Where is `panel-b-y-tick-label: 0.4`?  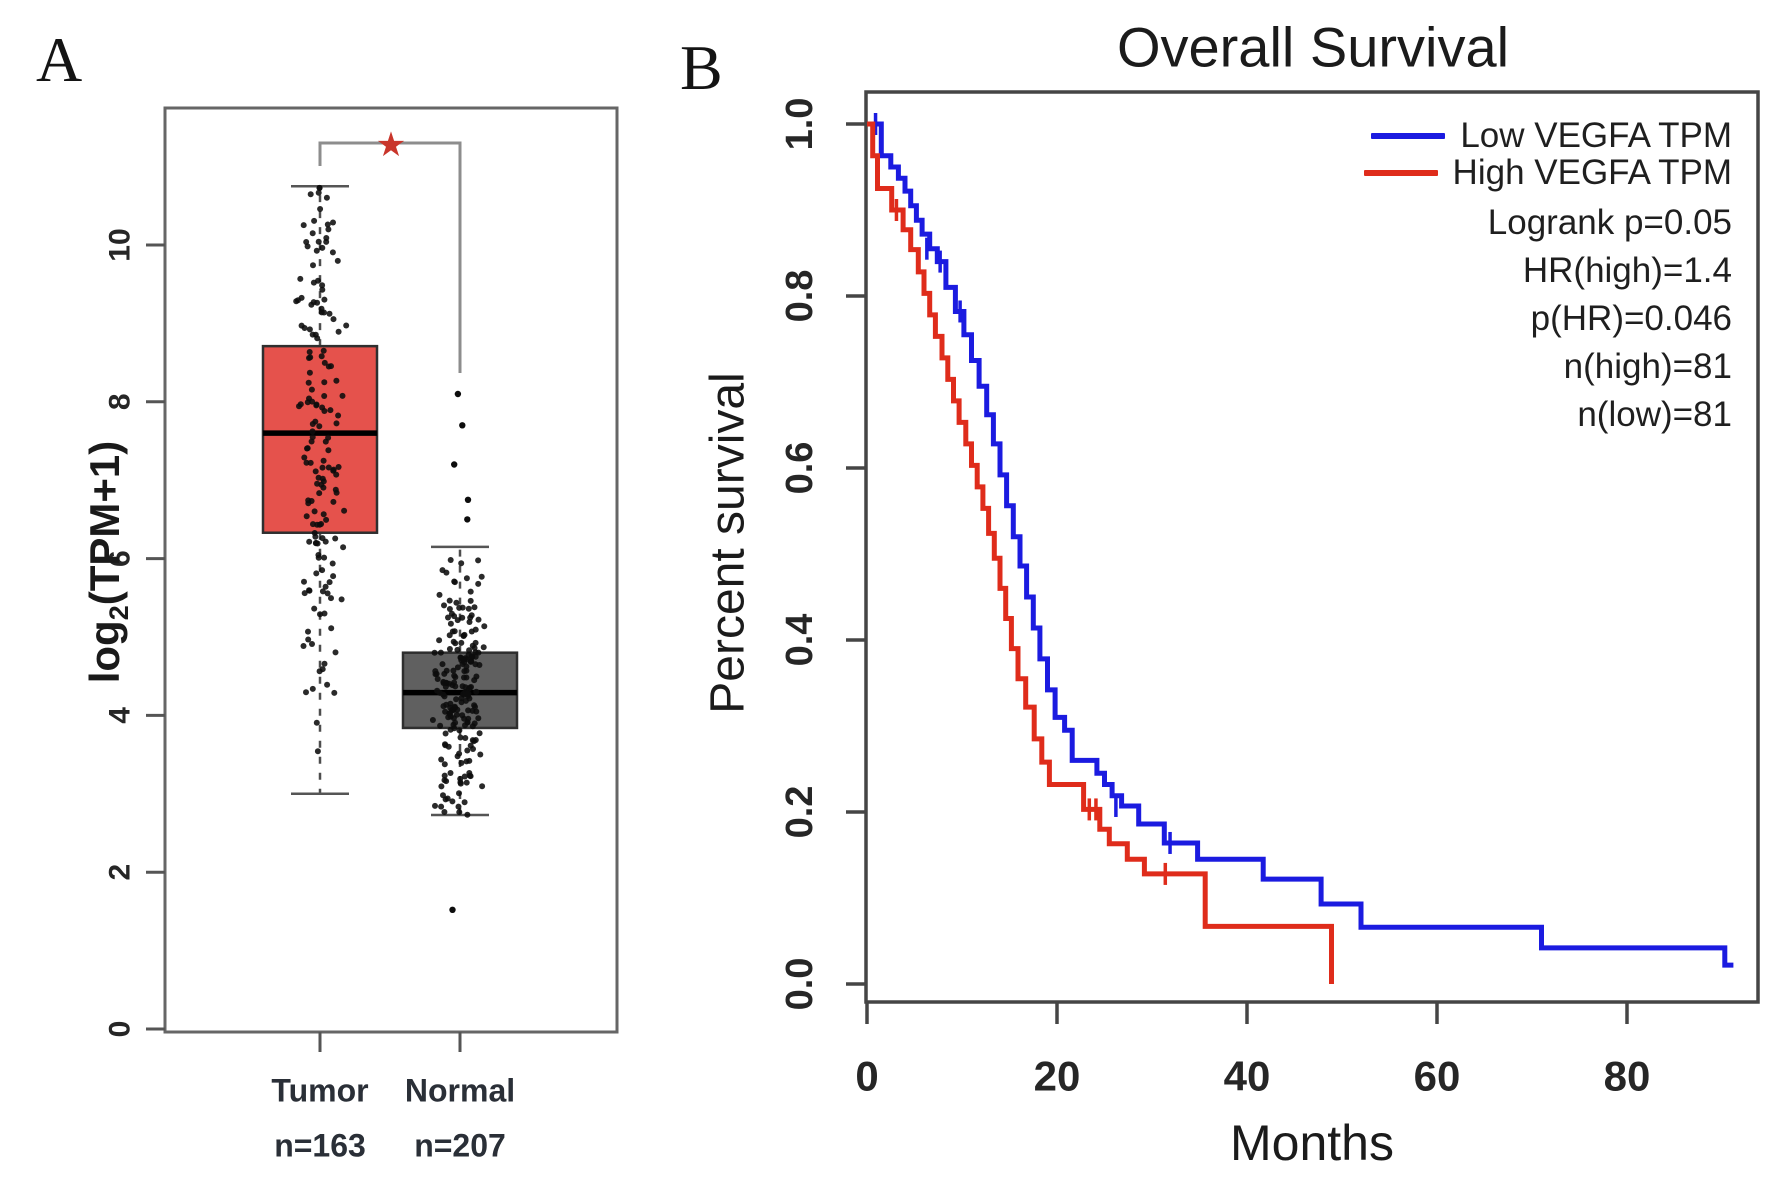
panel-b-y-tick-label: 0.4 is located at coordinates (800, 640).